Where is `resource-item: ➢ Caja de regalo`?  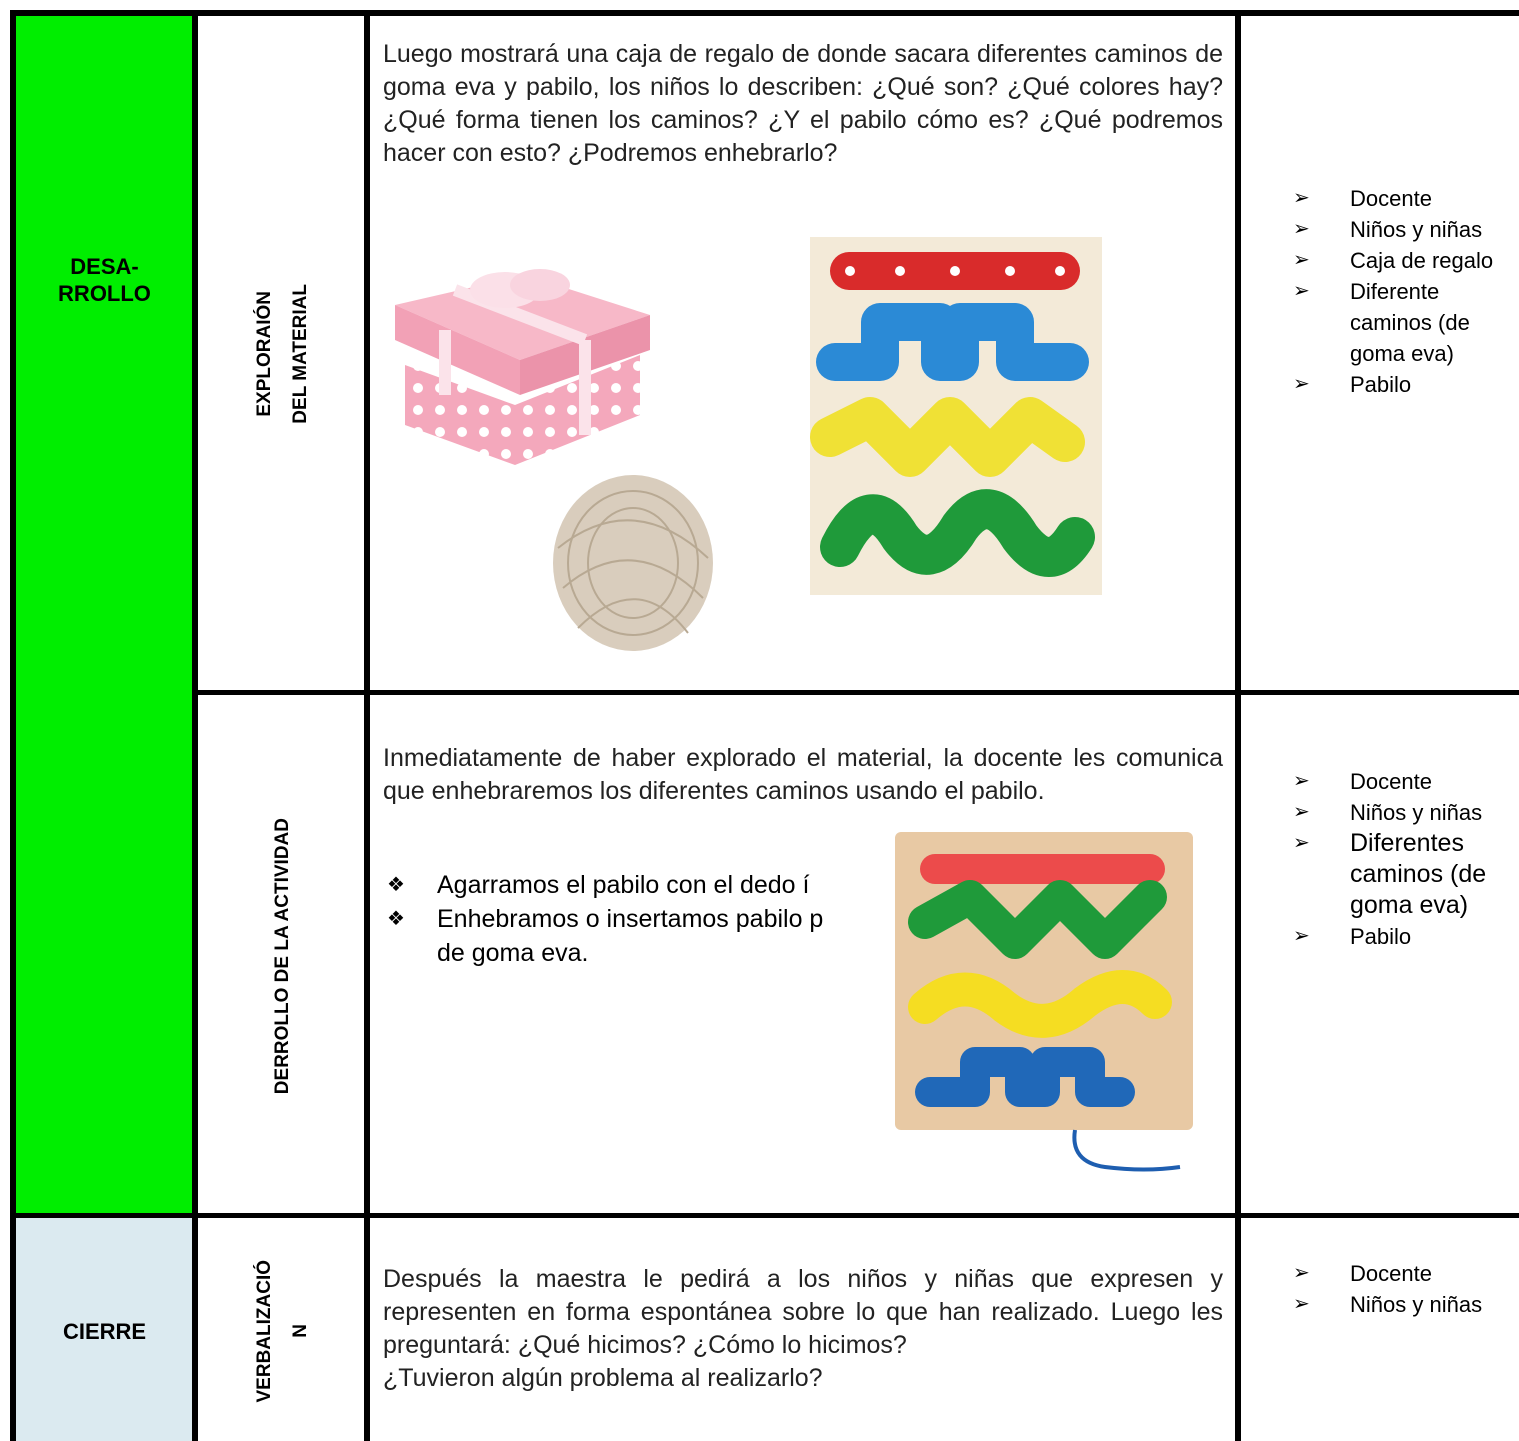
resource-item: ➢ Caja de regalo is located at coordinates (1406, 260).